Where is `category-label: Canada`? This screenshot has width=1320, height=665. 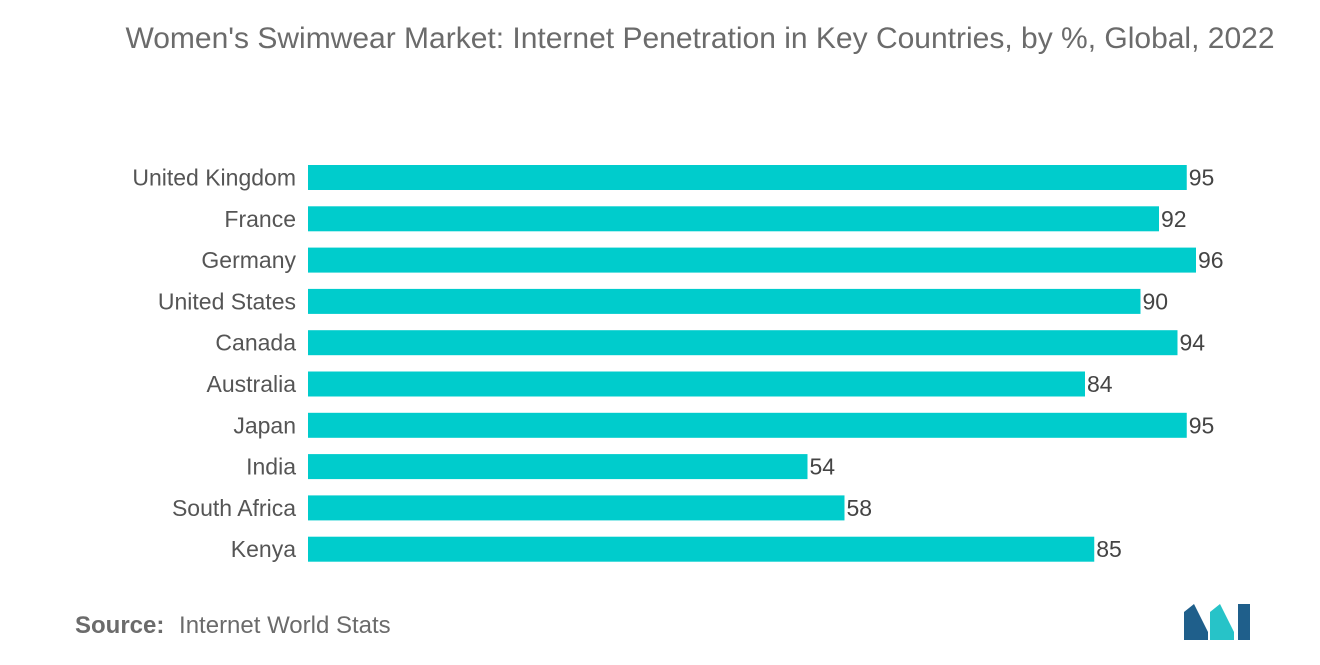
category-label: Canada is located at coordinates (255, 343).